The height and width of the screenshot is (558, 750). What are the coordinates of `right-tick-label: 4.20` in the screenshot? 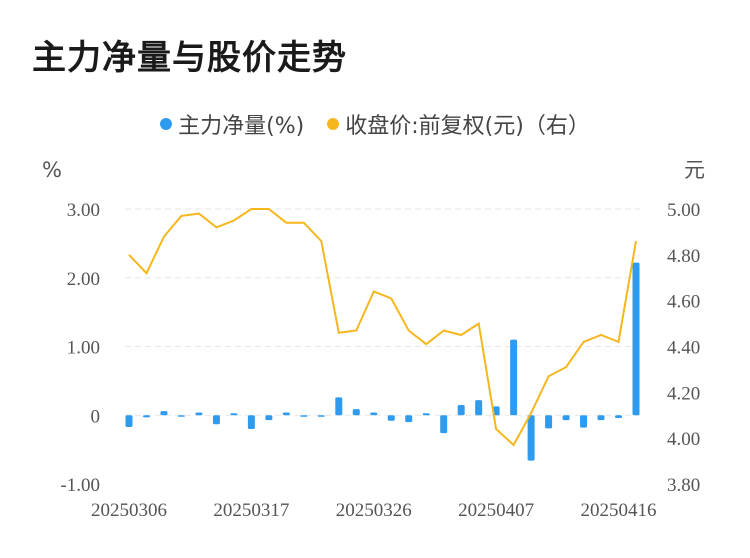 It's located at (683, 393).